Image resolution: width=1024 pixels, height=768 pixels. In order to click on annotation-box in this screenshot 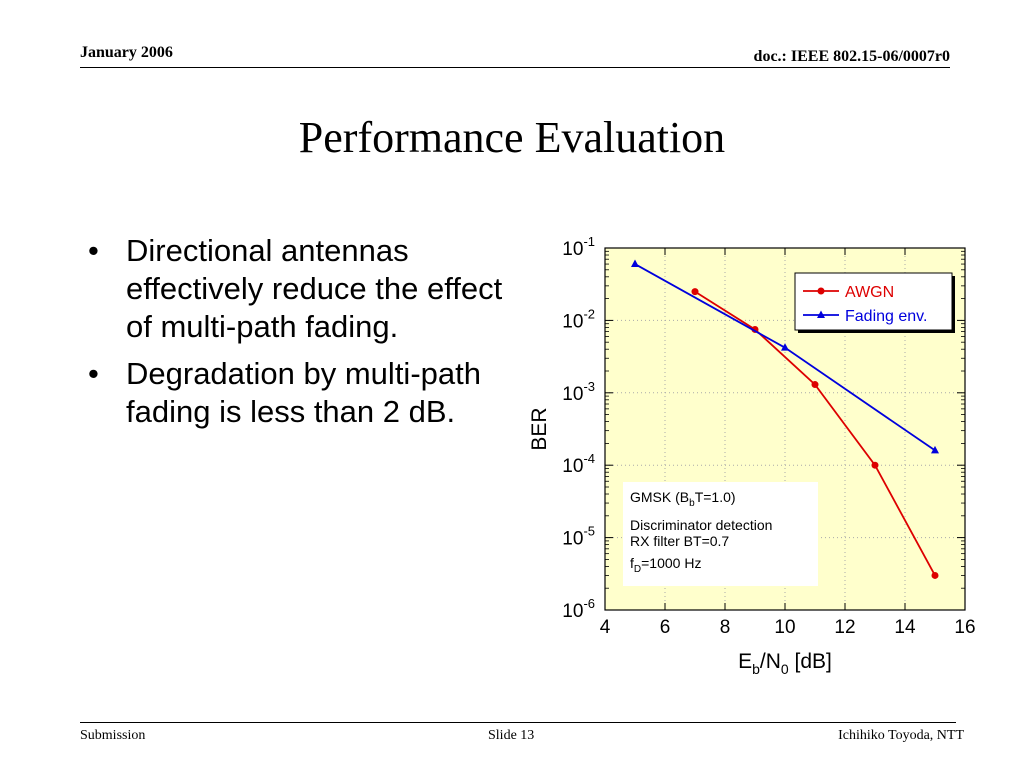, I will do `click(720, 534)`.